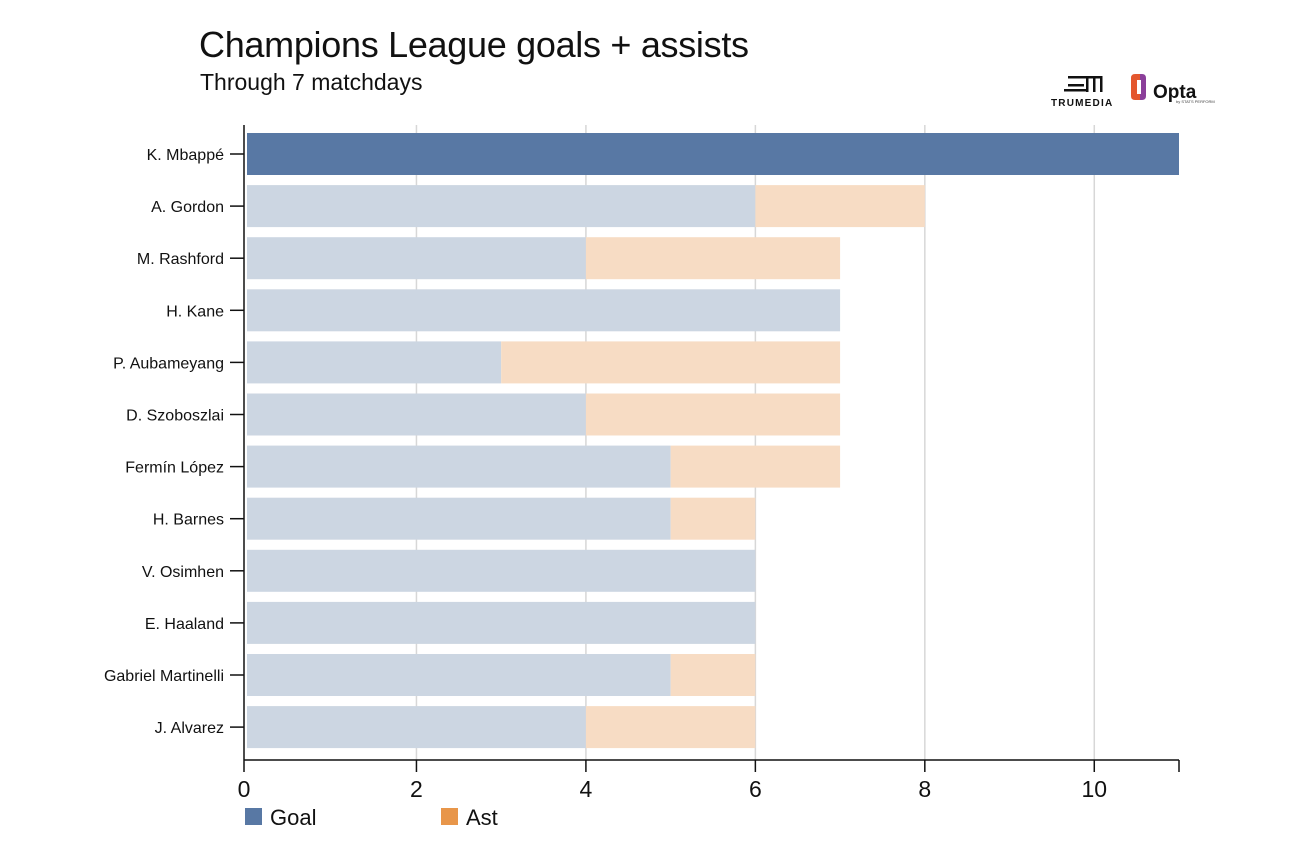  I want to click on y-tick-label: A. Gordon, so click(187, 207).